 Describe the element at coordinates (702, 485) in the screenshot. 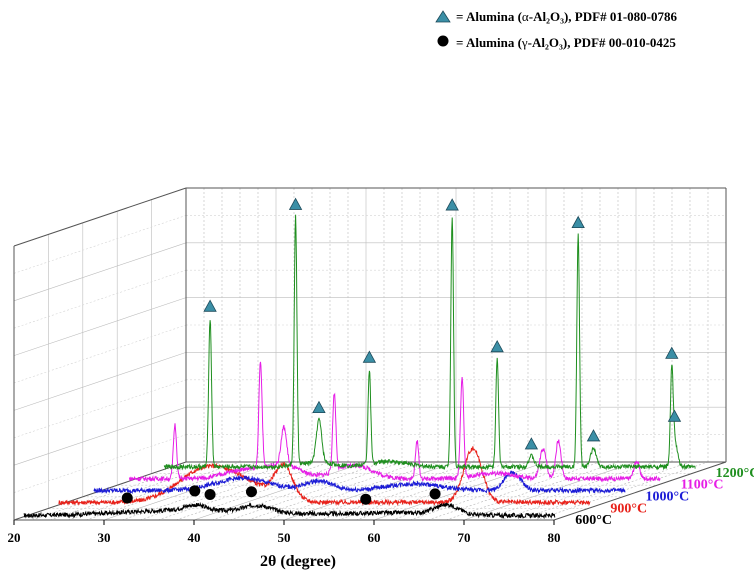

I see `series-label: 1100°C` at that location.